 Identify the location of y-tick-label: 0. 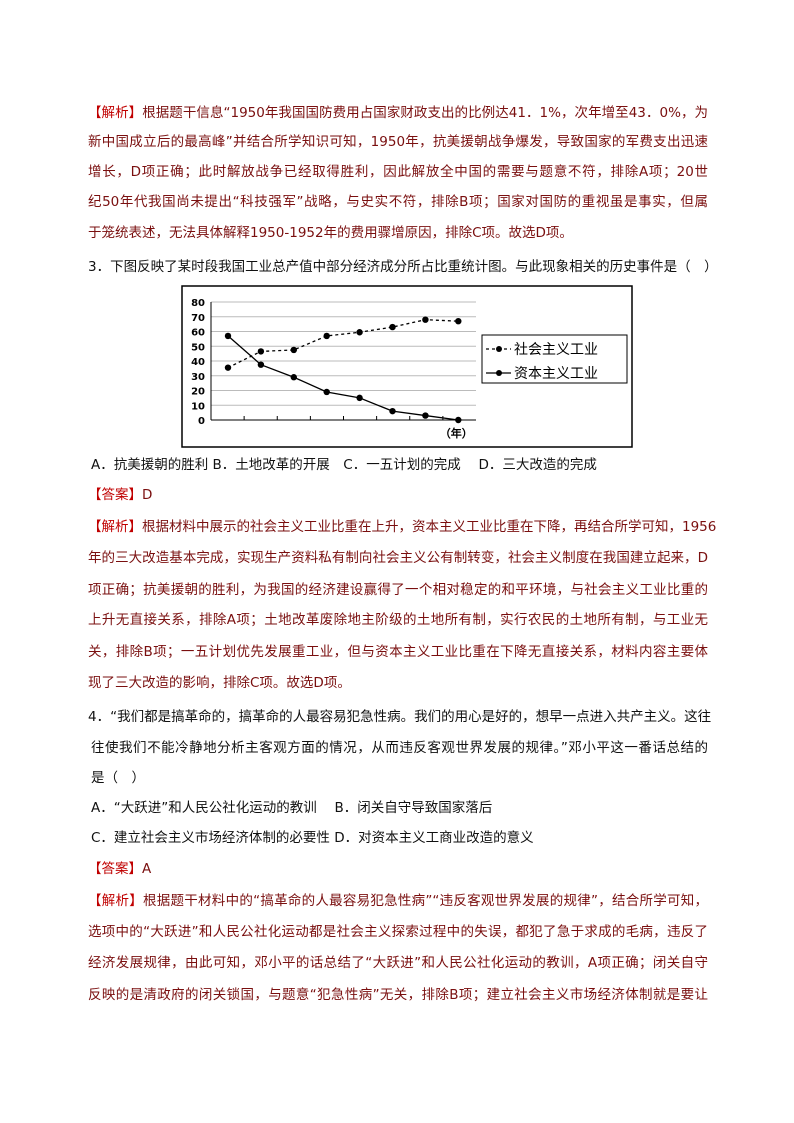
(201, 421).